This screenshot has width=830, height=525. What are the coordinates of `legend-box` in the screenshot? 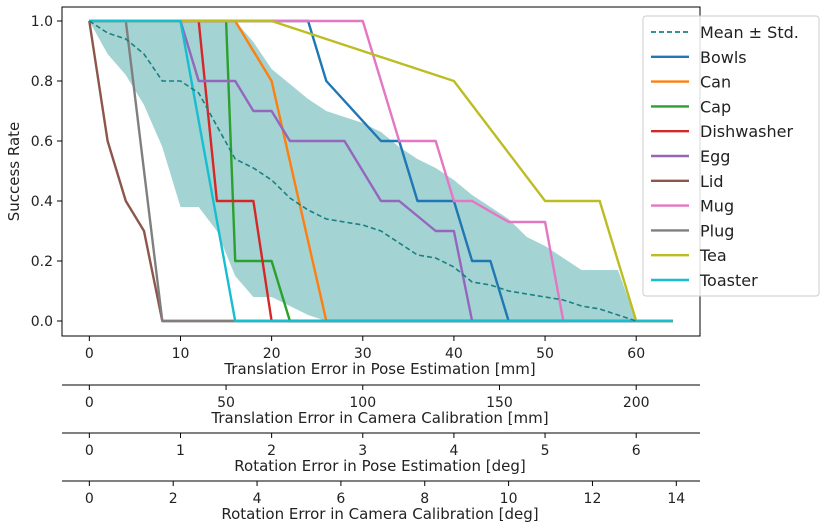 It's located at (731, 156).